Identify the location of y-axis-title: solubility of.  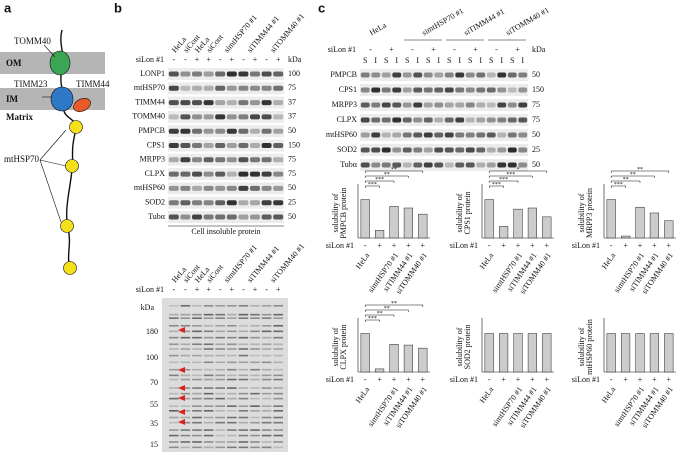
(459, 346).